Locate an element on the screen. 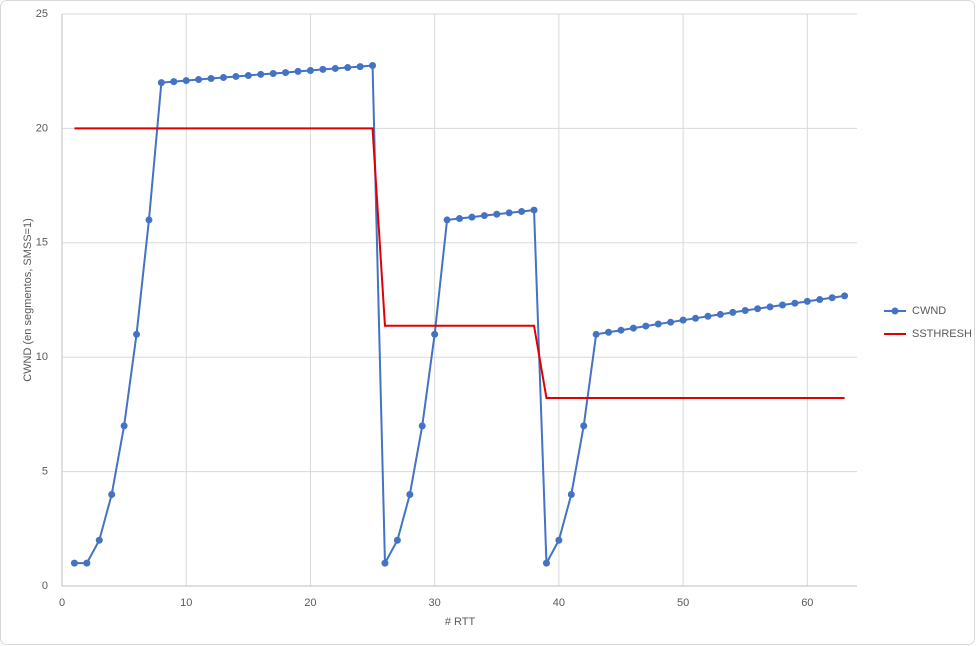 The width and height of the screenshot is (976, 646). legend-label: SSTHRESH is located at coordinates (942, 334).